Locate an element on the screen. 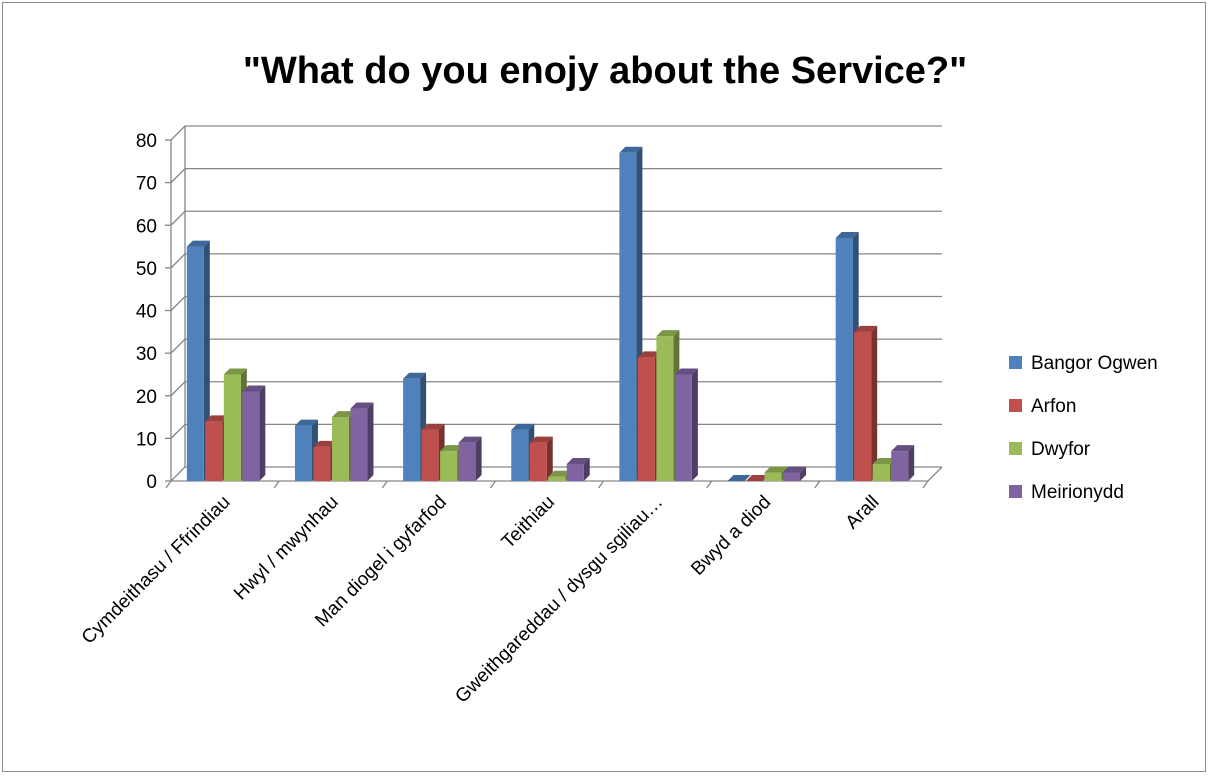 The width and height of the screenshot is (1210, 776). x-category-label: Teithiau is located at coordinates (528, 522).